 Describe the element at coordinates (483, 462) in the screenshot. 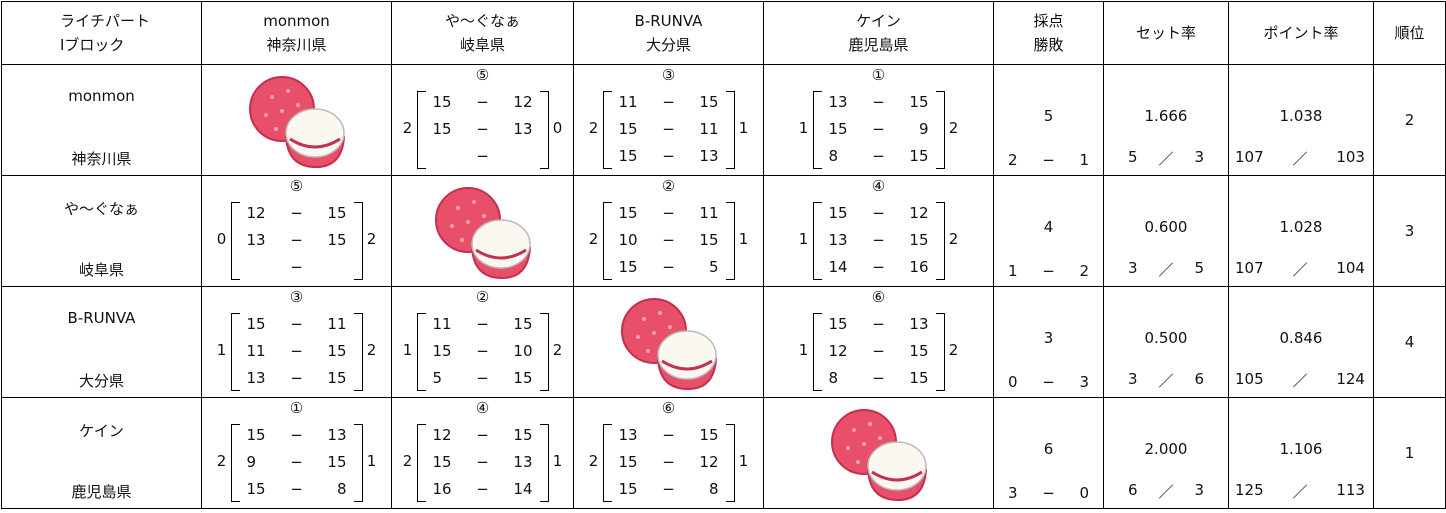

I see `match-box: 2 1 12 − 15 15 − 13 16 − 14` at that location.